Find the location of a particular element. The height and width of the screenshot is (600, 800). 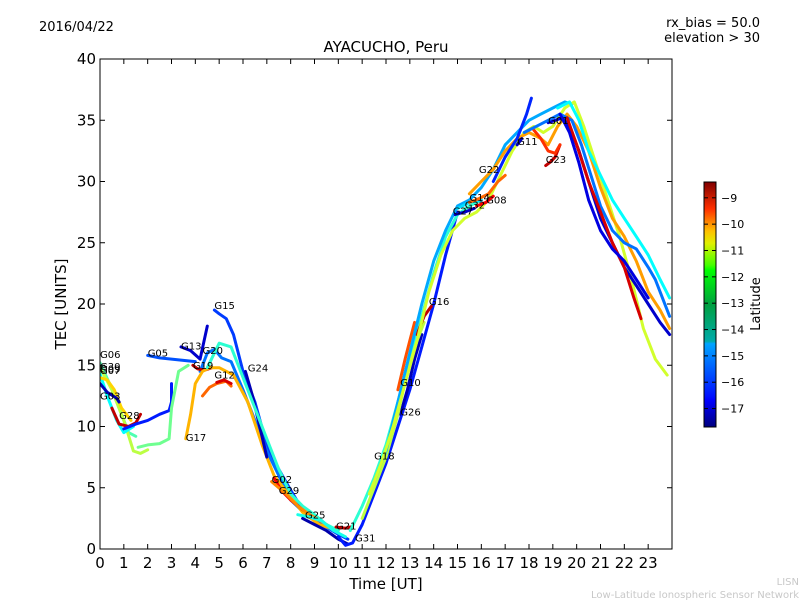

x-tick-label: 12 is located at coordinates (385, 563).